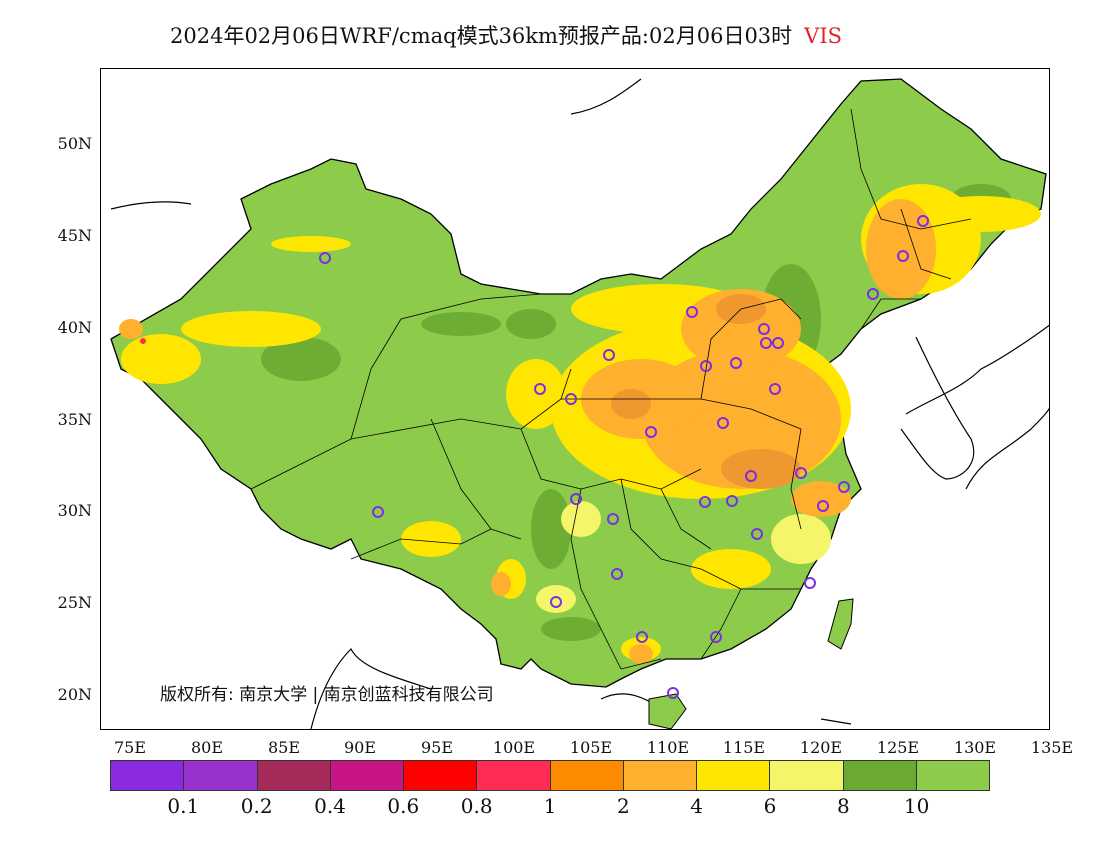 The image size is (1100, 850). Describe the element at coordinates (74, 510) in the screenshot. I see `lat-label: 30N` at that location.